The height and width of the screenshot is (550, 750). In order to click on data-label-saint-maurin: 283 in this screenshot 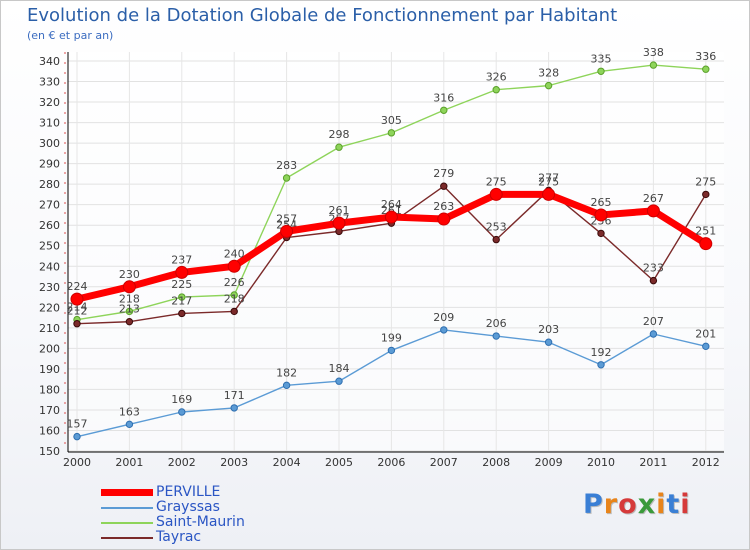, I will do `click(286, 165)`.